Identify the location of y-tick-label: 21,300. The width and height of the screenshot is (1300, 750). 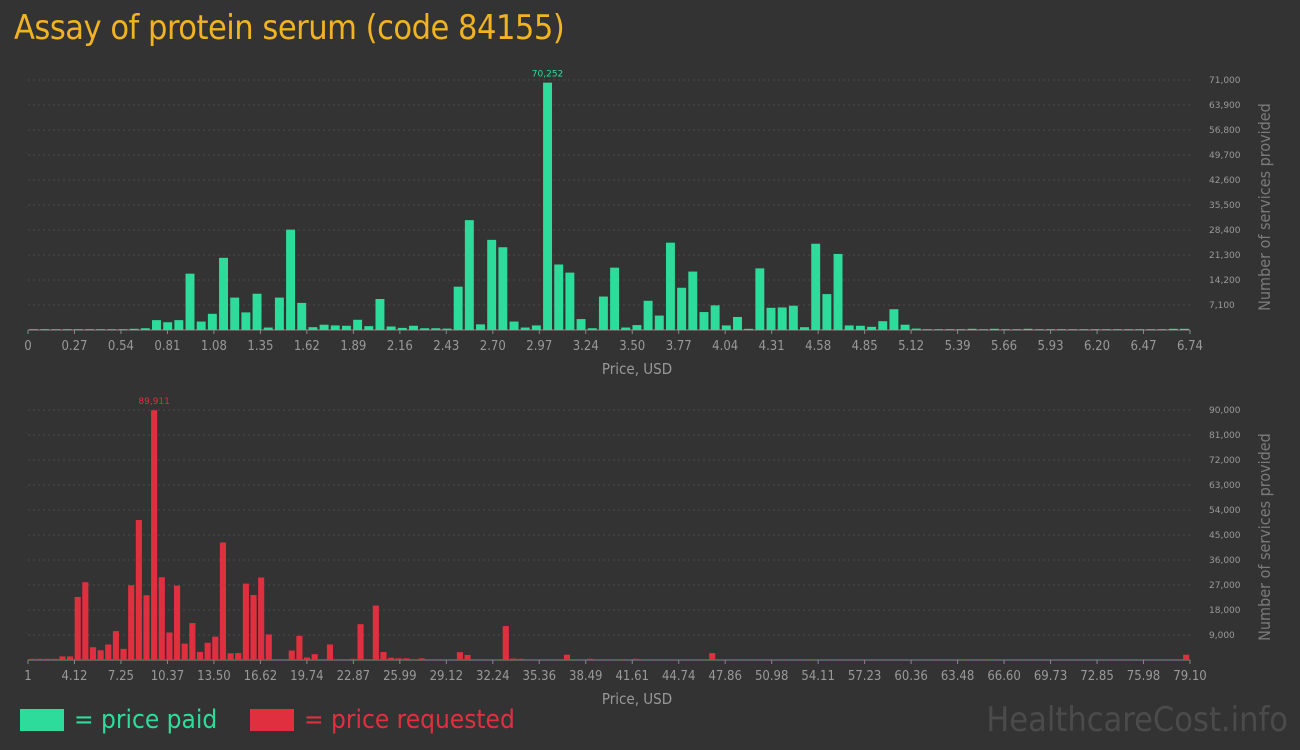
(1225, 256).